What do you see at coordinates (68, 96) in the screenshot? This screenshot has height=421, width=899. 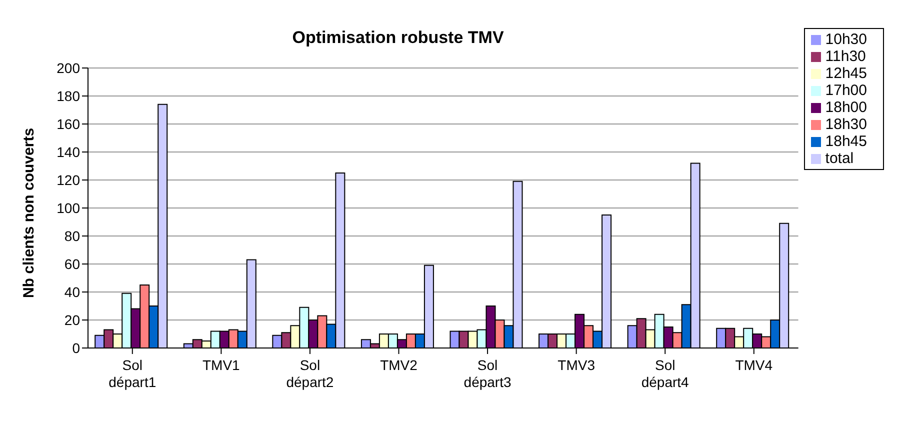 I see `y-tick-label: 180` at bounding box center [68, 96].